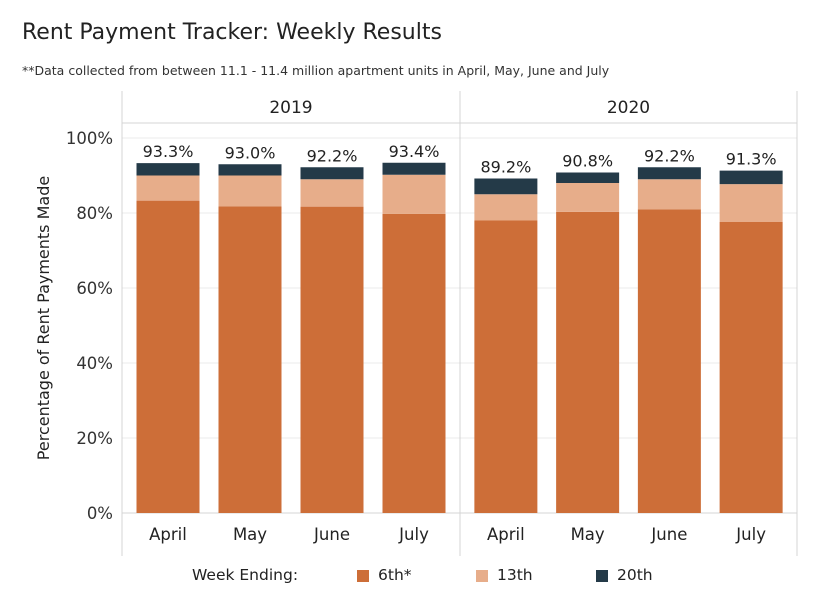 The height and width of the screenshot is (598, 829). Describe the element at coordinates (751, 367) in the screenshot. I see `bar-segment-6th-2020-July` at that location.